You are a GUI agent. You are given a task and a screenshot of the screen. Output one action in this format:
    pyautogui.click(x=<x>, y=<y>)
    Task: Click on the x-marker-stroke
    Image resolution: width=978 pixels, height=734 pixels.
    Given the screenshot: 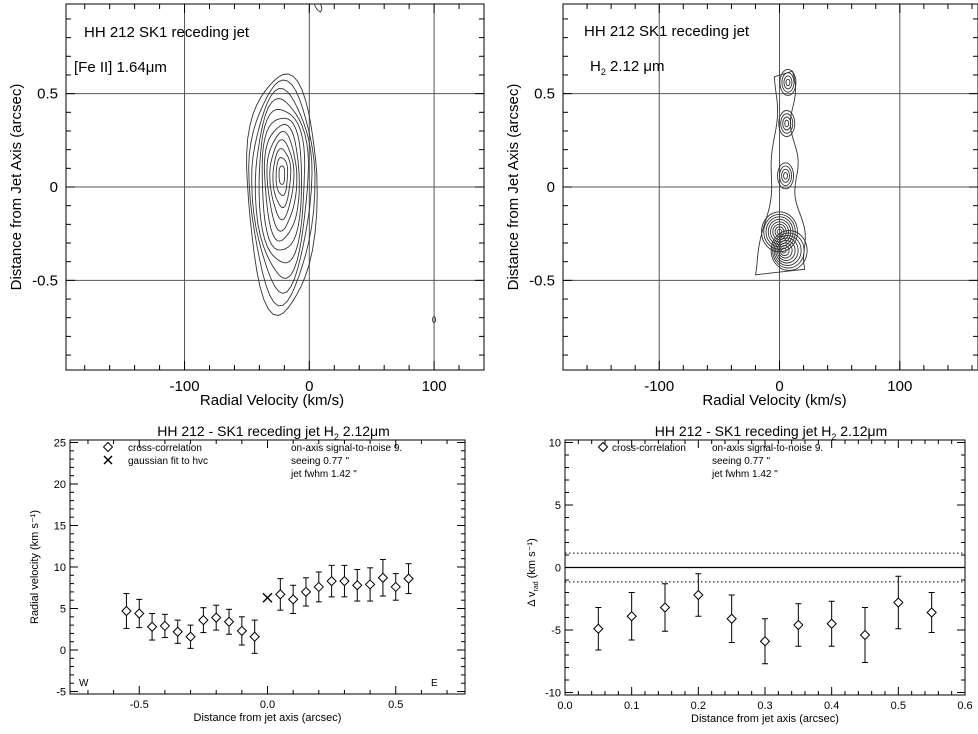 What is the action you would take?
    pyautogui.click(x=108, y=460)
    